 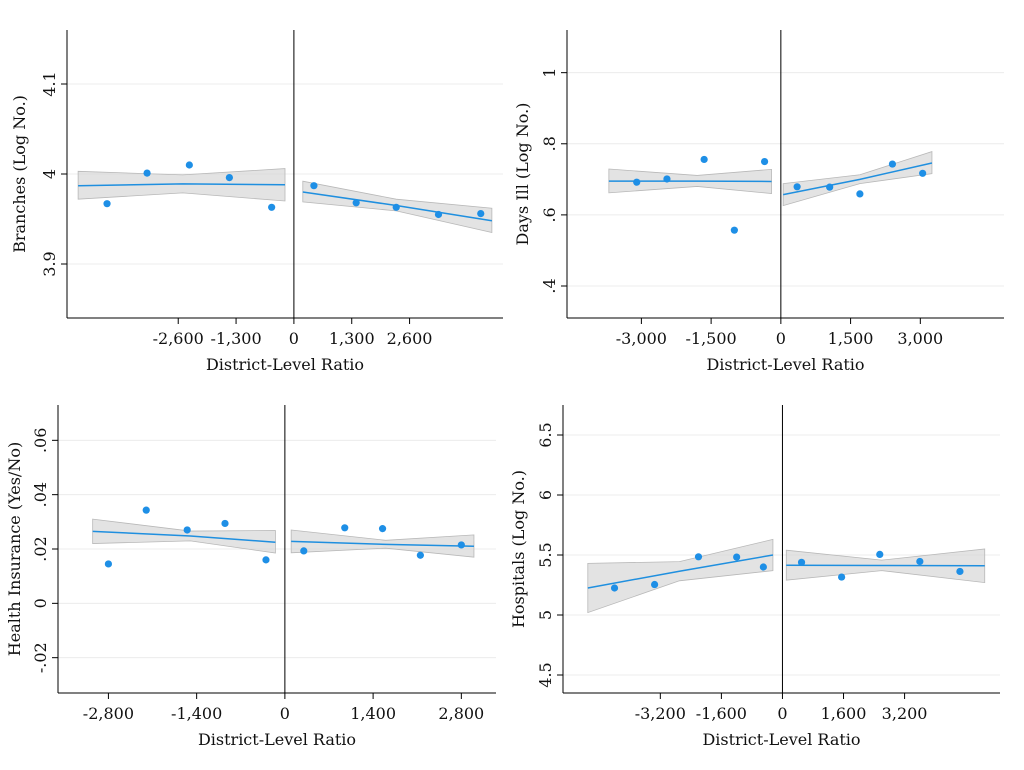 I want to click on x-tick-label-0: -2,800, so click(x=108, y=713).